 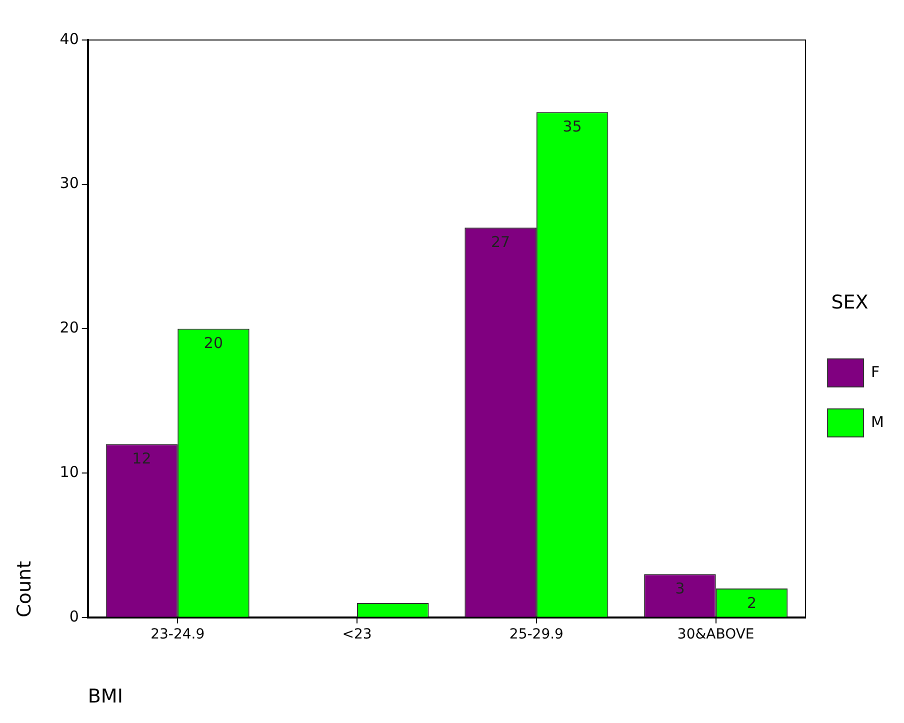 What do you see at coordinates (875, 371) in the screenshot?
I see `legend-label: F` at bounding box center [875, 371].